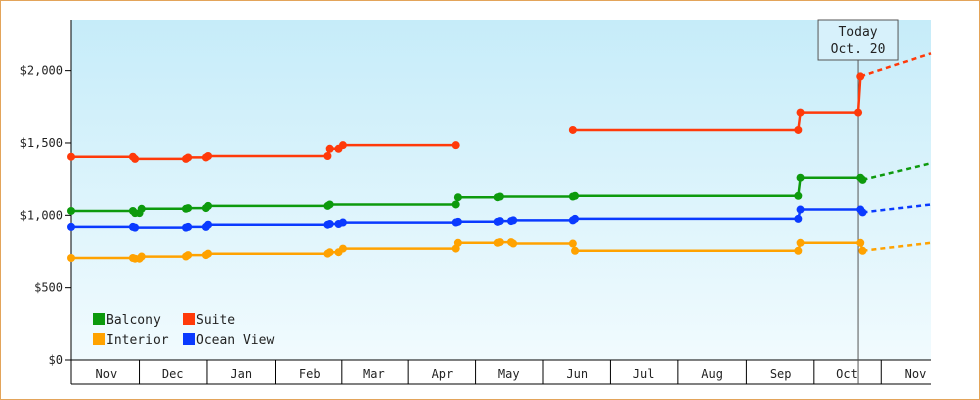 Image resolution: width=980 pixels, height=400 pixels. Describe the element at coordinates (41, 143) in the screenshot. I see `y-tick-label: $1,500` at that location.